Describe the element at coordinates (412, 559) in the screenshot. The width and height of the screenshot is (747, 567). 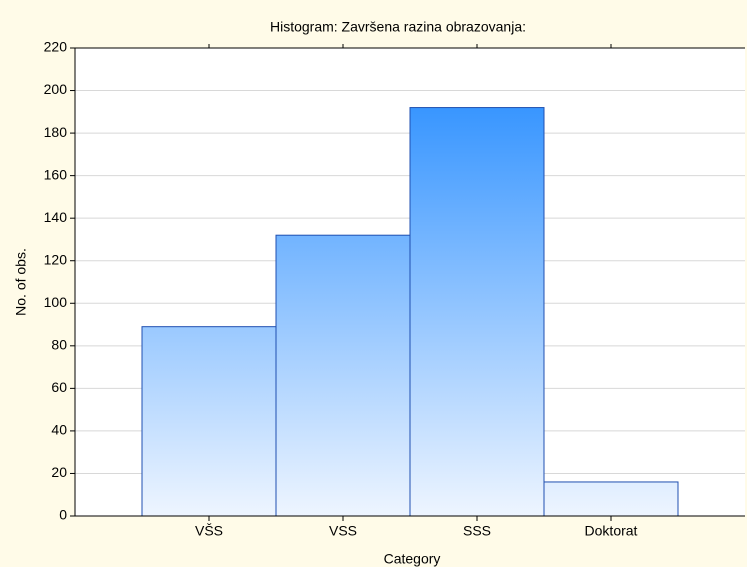
I see `x-axis-label: Category` at that location.